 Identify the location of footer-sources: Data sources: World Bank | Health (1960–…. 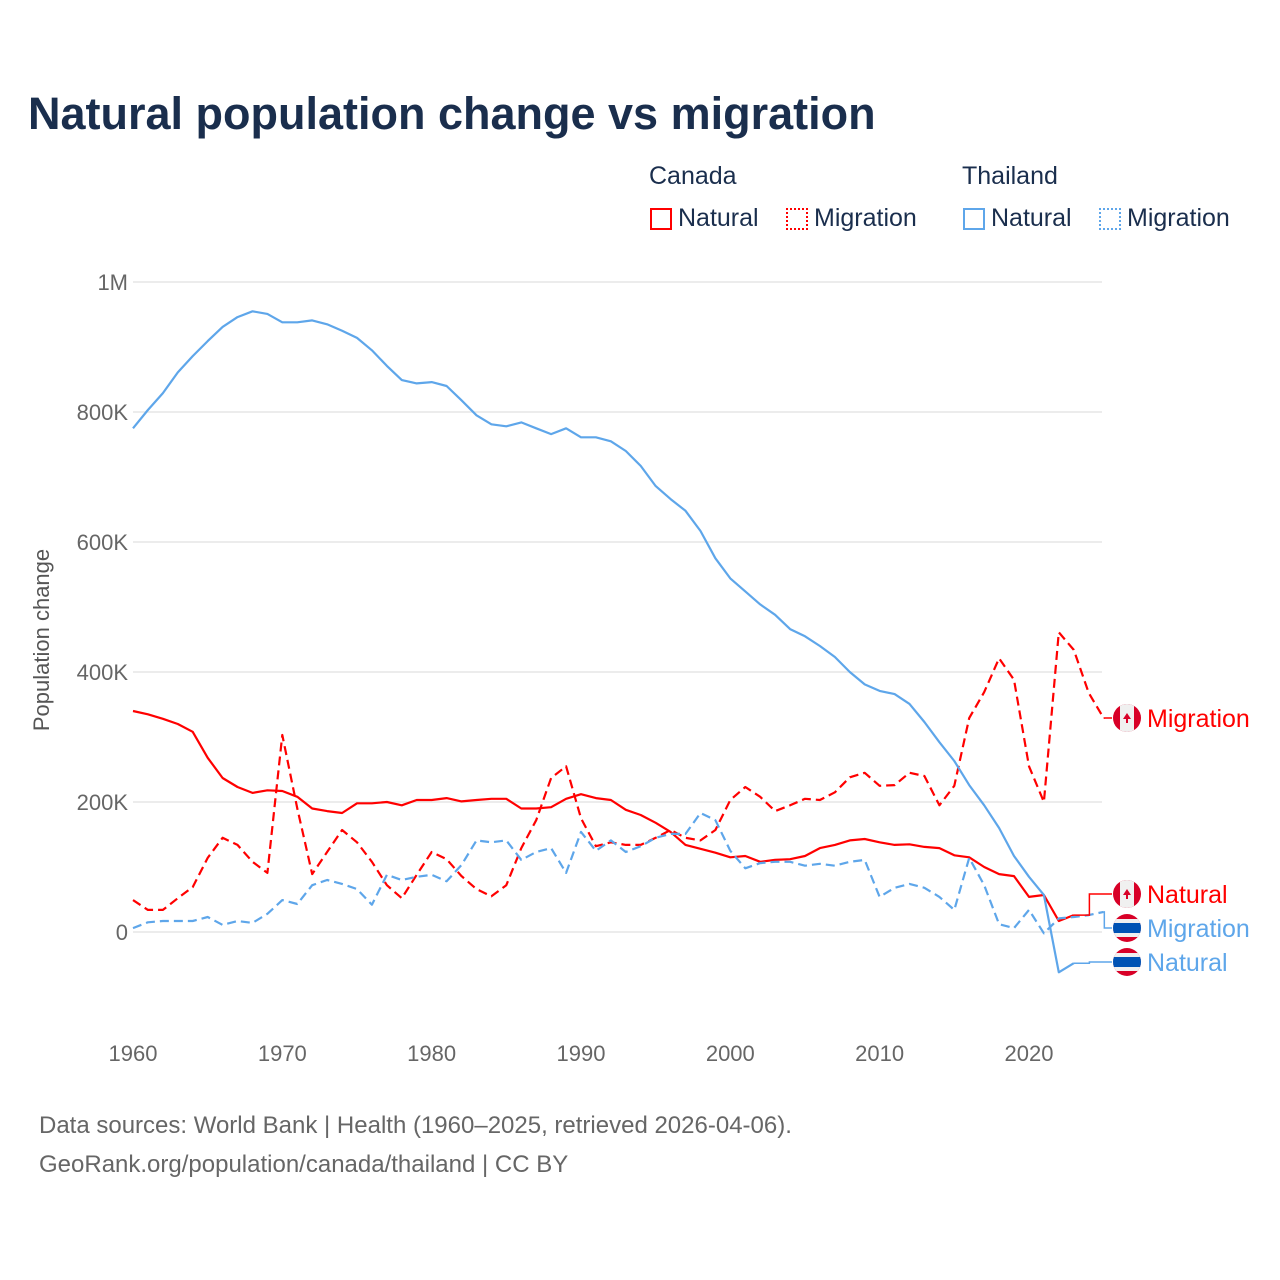
(415, 1125).